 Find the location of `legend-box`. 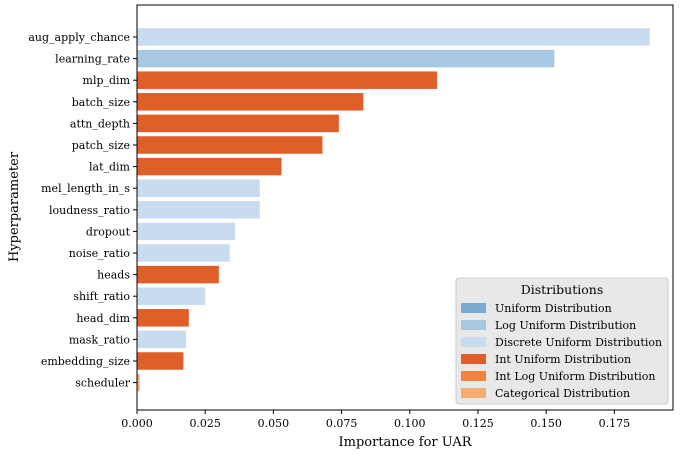

legend-box is located at coordinates (562, 341).